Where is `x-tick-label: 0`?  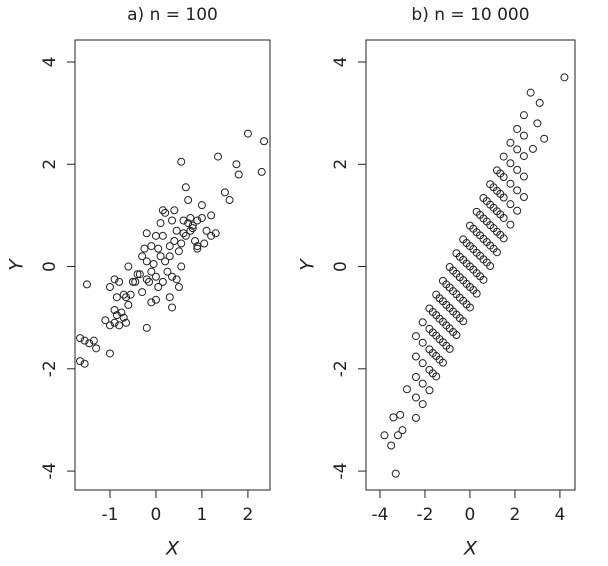 x-tick-label: 0 is located at coordinates (156, 515).